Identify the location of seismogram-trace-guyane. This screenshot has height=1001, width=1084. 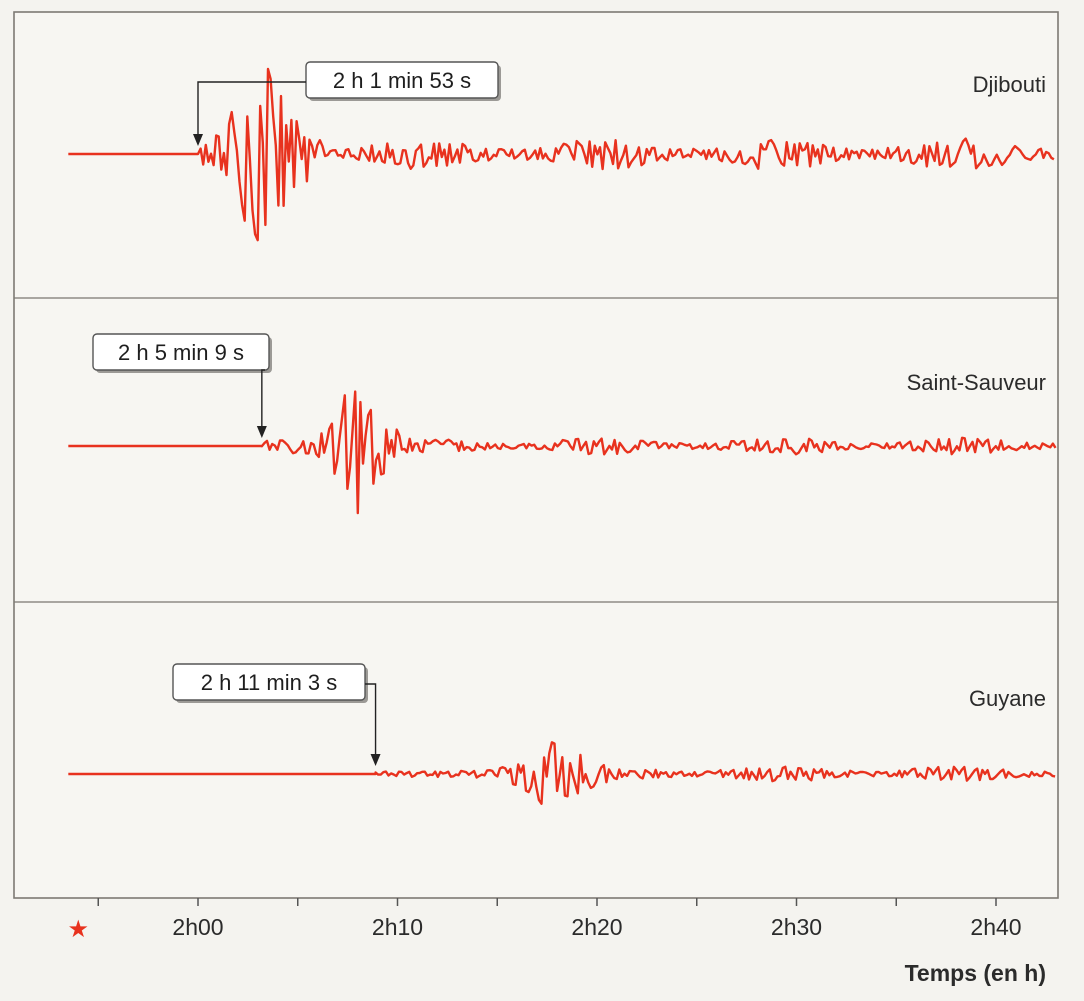
(562, 773).